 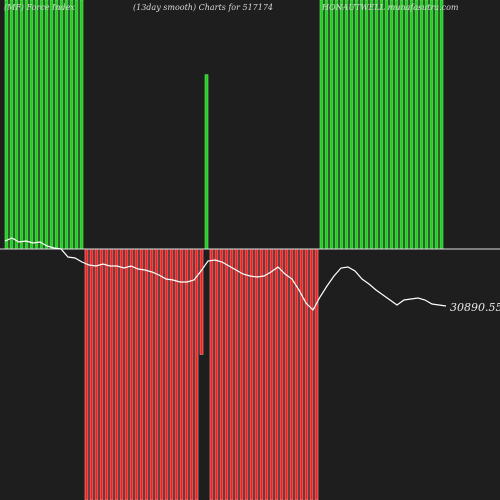 I want to click on price-line, so click(x=225, y=274).